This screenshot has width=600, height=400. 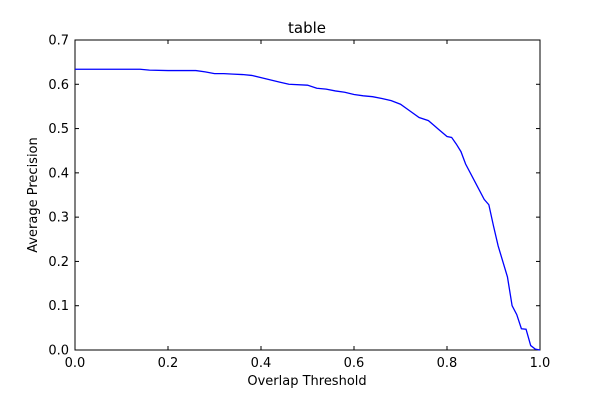 I want to click on y-tick-label: 0.3, so click(x=58, y=218).